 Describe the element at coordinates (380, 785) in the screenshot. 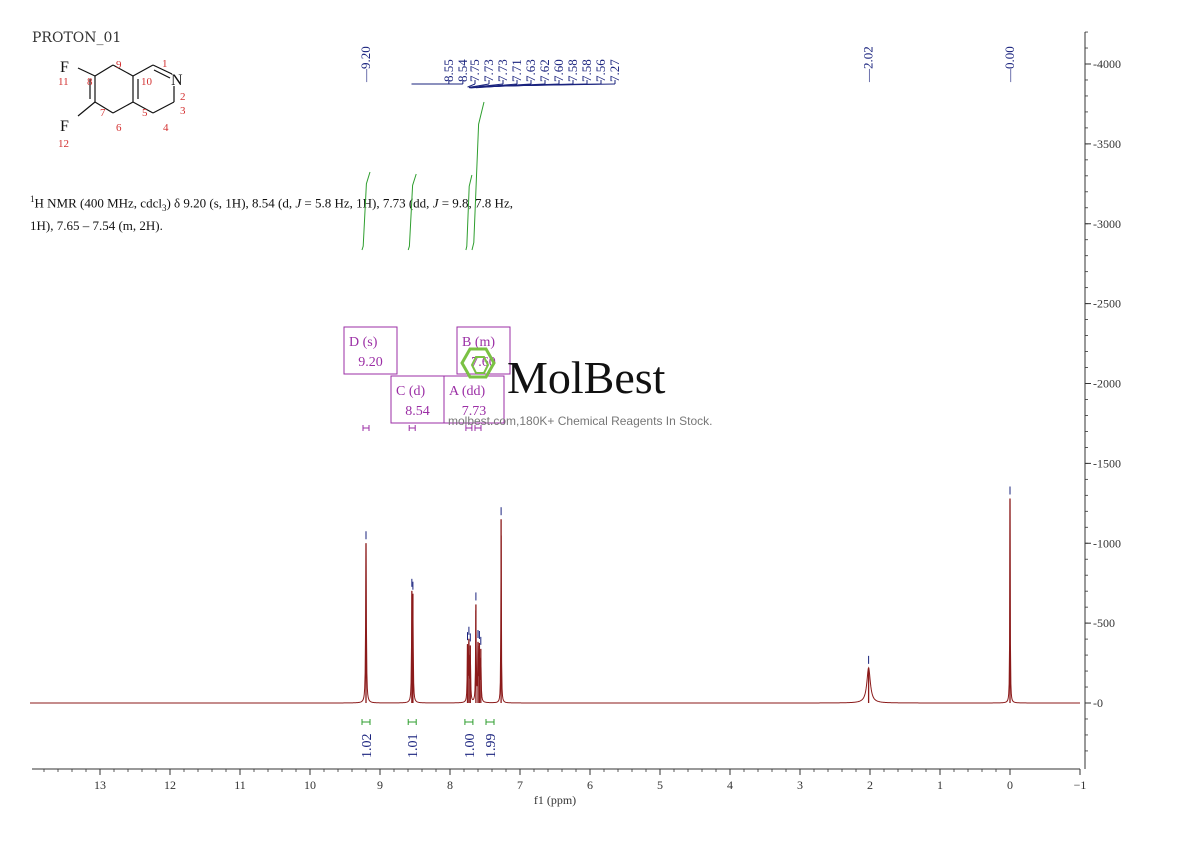

I see `x-tick-label: 9` at that location.